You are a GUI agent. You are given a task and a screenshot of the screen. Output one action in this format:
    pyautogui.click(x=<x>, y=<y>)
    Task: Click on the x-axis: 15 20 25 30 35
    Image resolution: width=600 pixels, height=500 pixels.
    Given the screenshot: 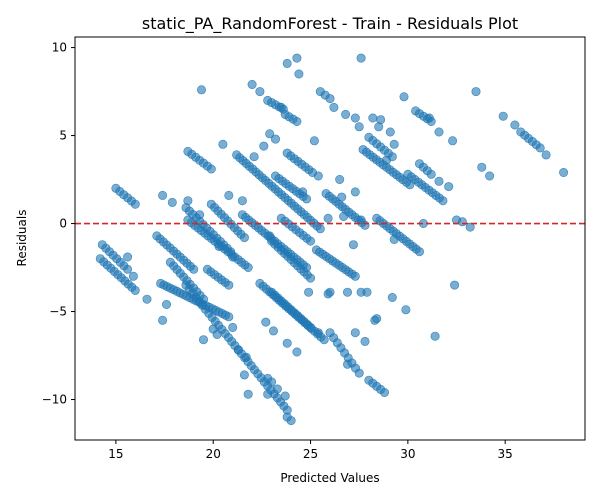 What is the action you would take?
    pyautogui.click(x=310, y=450)
    